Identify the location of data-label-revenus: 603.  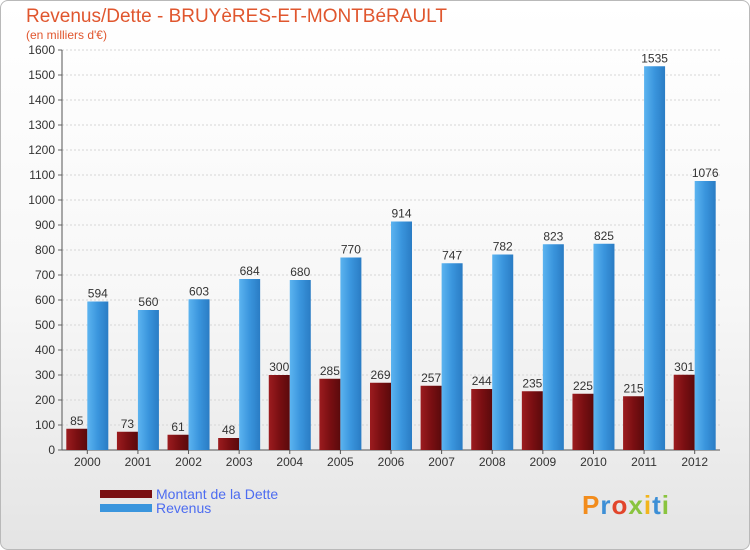
(199, 291).